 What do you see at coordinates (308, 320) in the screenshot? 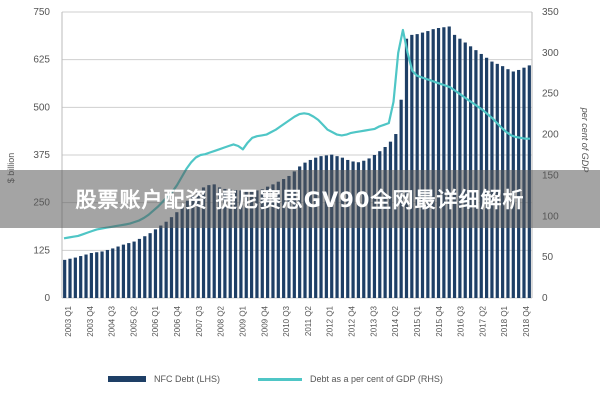
I see `x-tick-label: 2011 Q2` at bounding box center [308, 320].